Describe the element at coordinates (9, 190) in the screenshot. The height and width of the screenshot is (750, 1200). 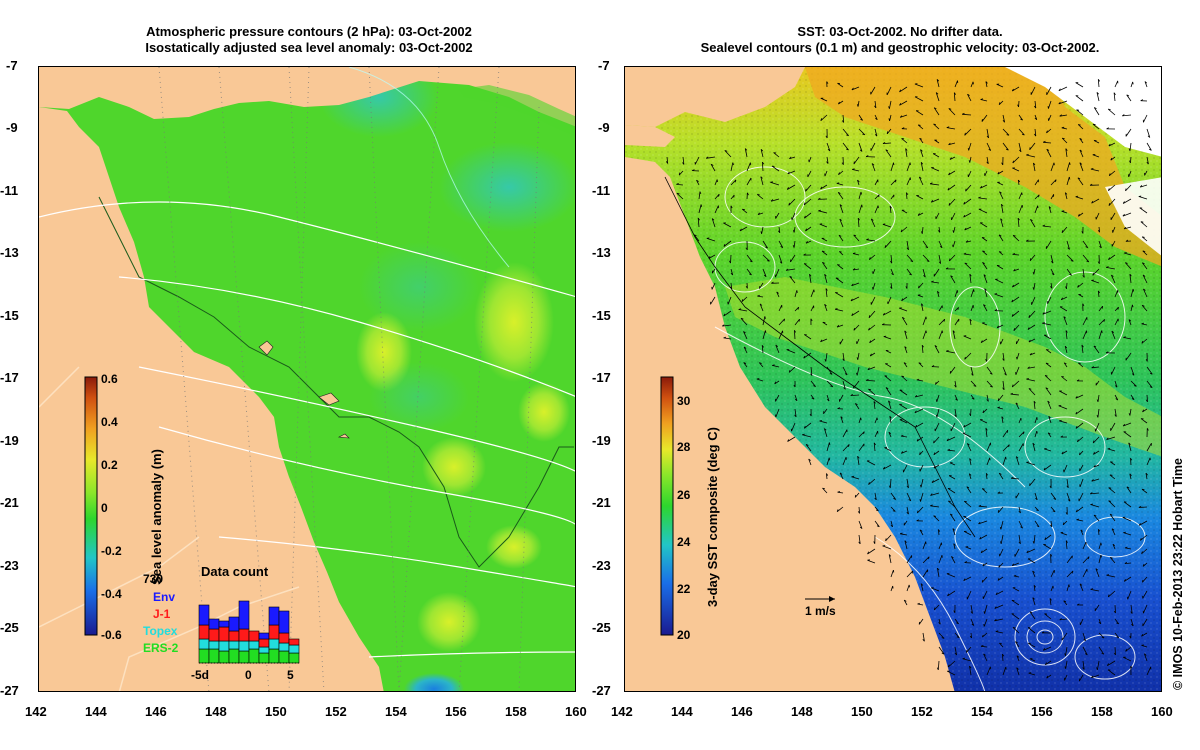
I see `left-ytick-2: -11` at that location.